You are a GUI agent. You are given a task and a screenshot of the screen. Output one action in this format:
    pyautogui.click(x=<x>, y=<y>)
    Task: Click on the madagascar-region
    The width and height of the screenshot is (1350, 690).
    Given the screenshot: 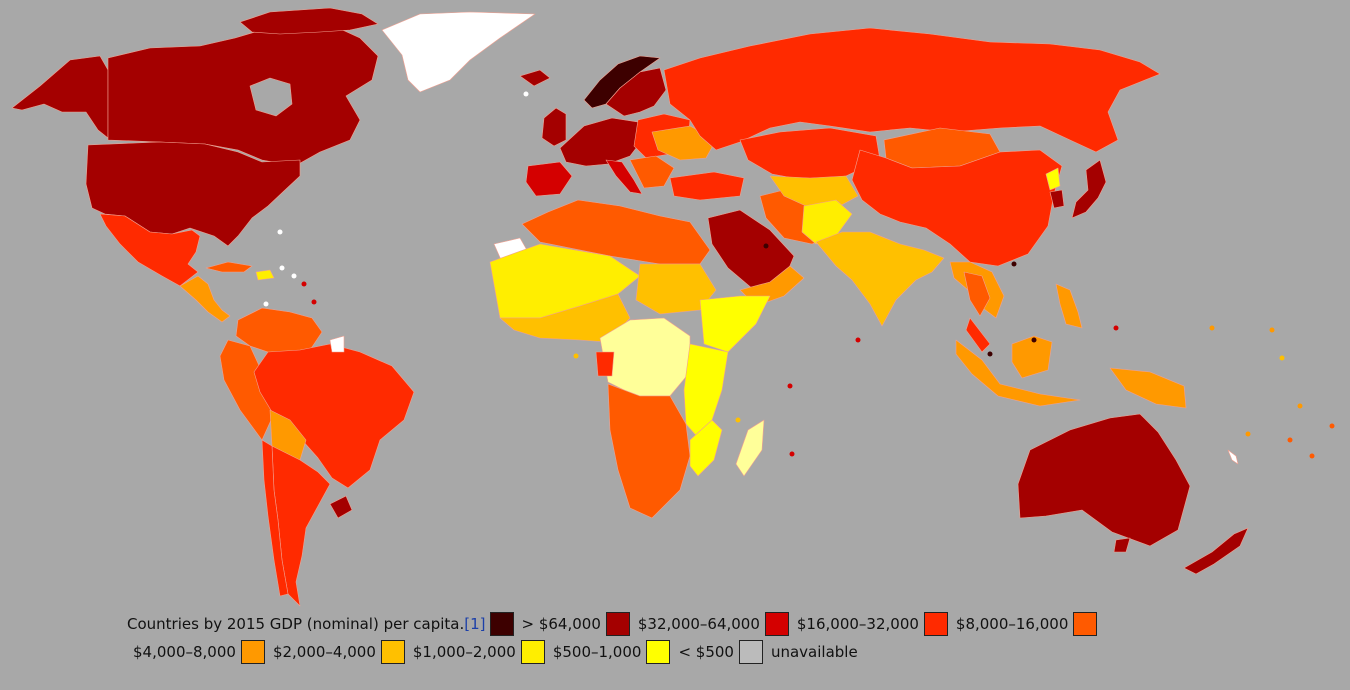 What is the action you would take?
    pyautogui.click(x=750, y=448)
    